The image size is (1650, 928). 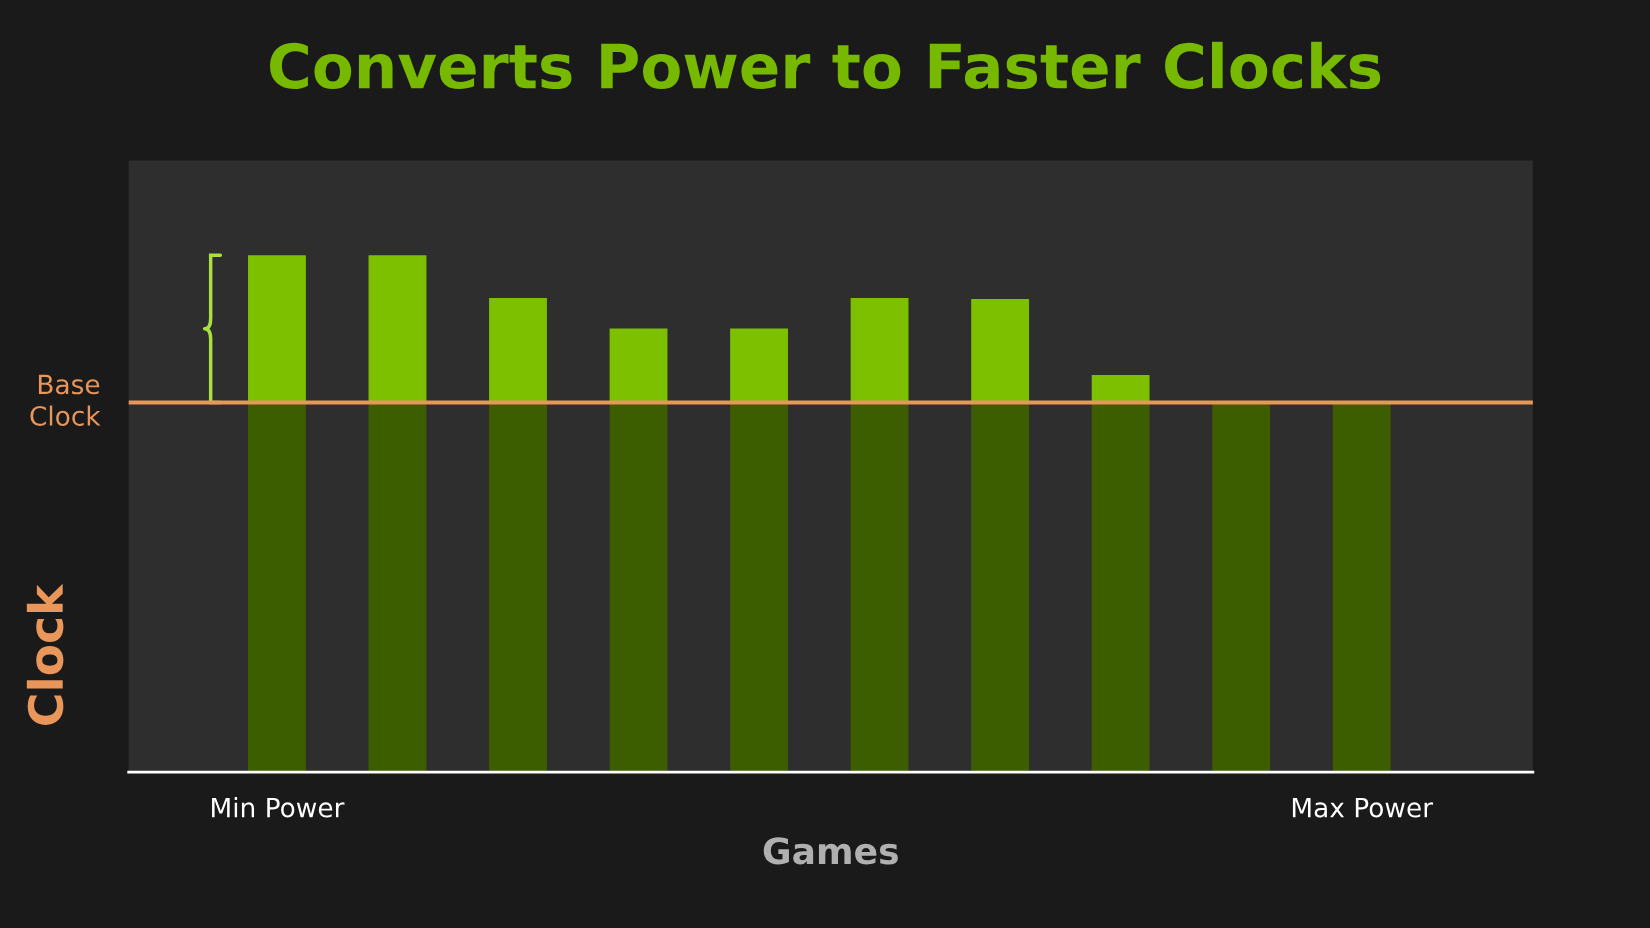 I want to click on chart-title: Converts Power to Faster Clocks, so click(x=825, y=65).